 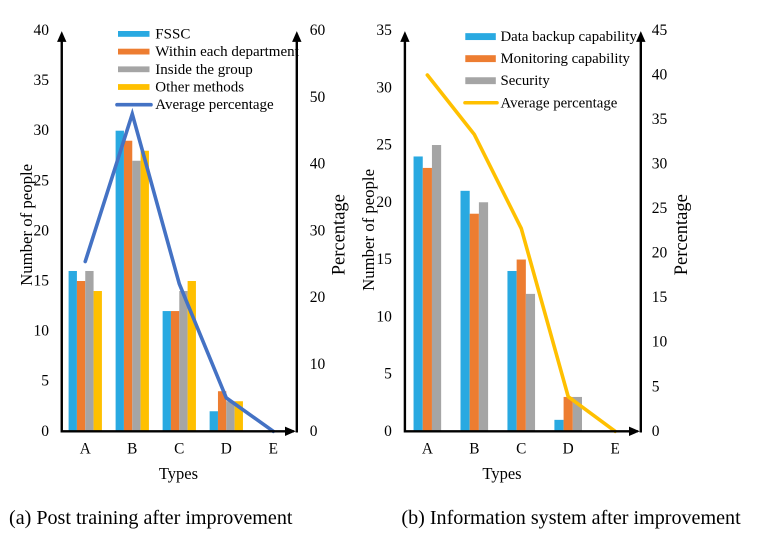 I want to click on svg-text: 45, so click(x=660, y=30).